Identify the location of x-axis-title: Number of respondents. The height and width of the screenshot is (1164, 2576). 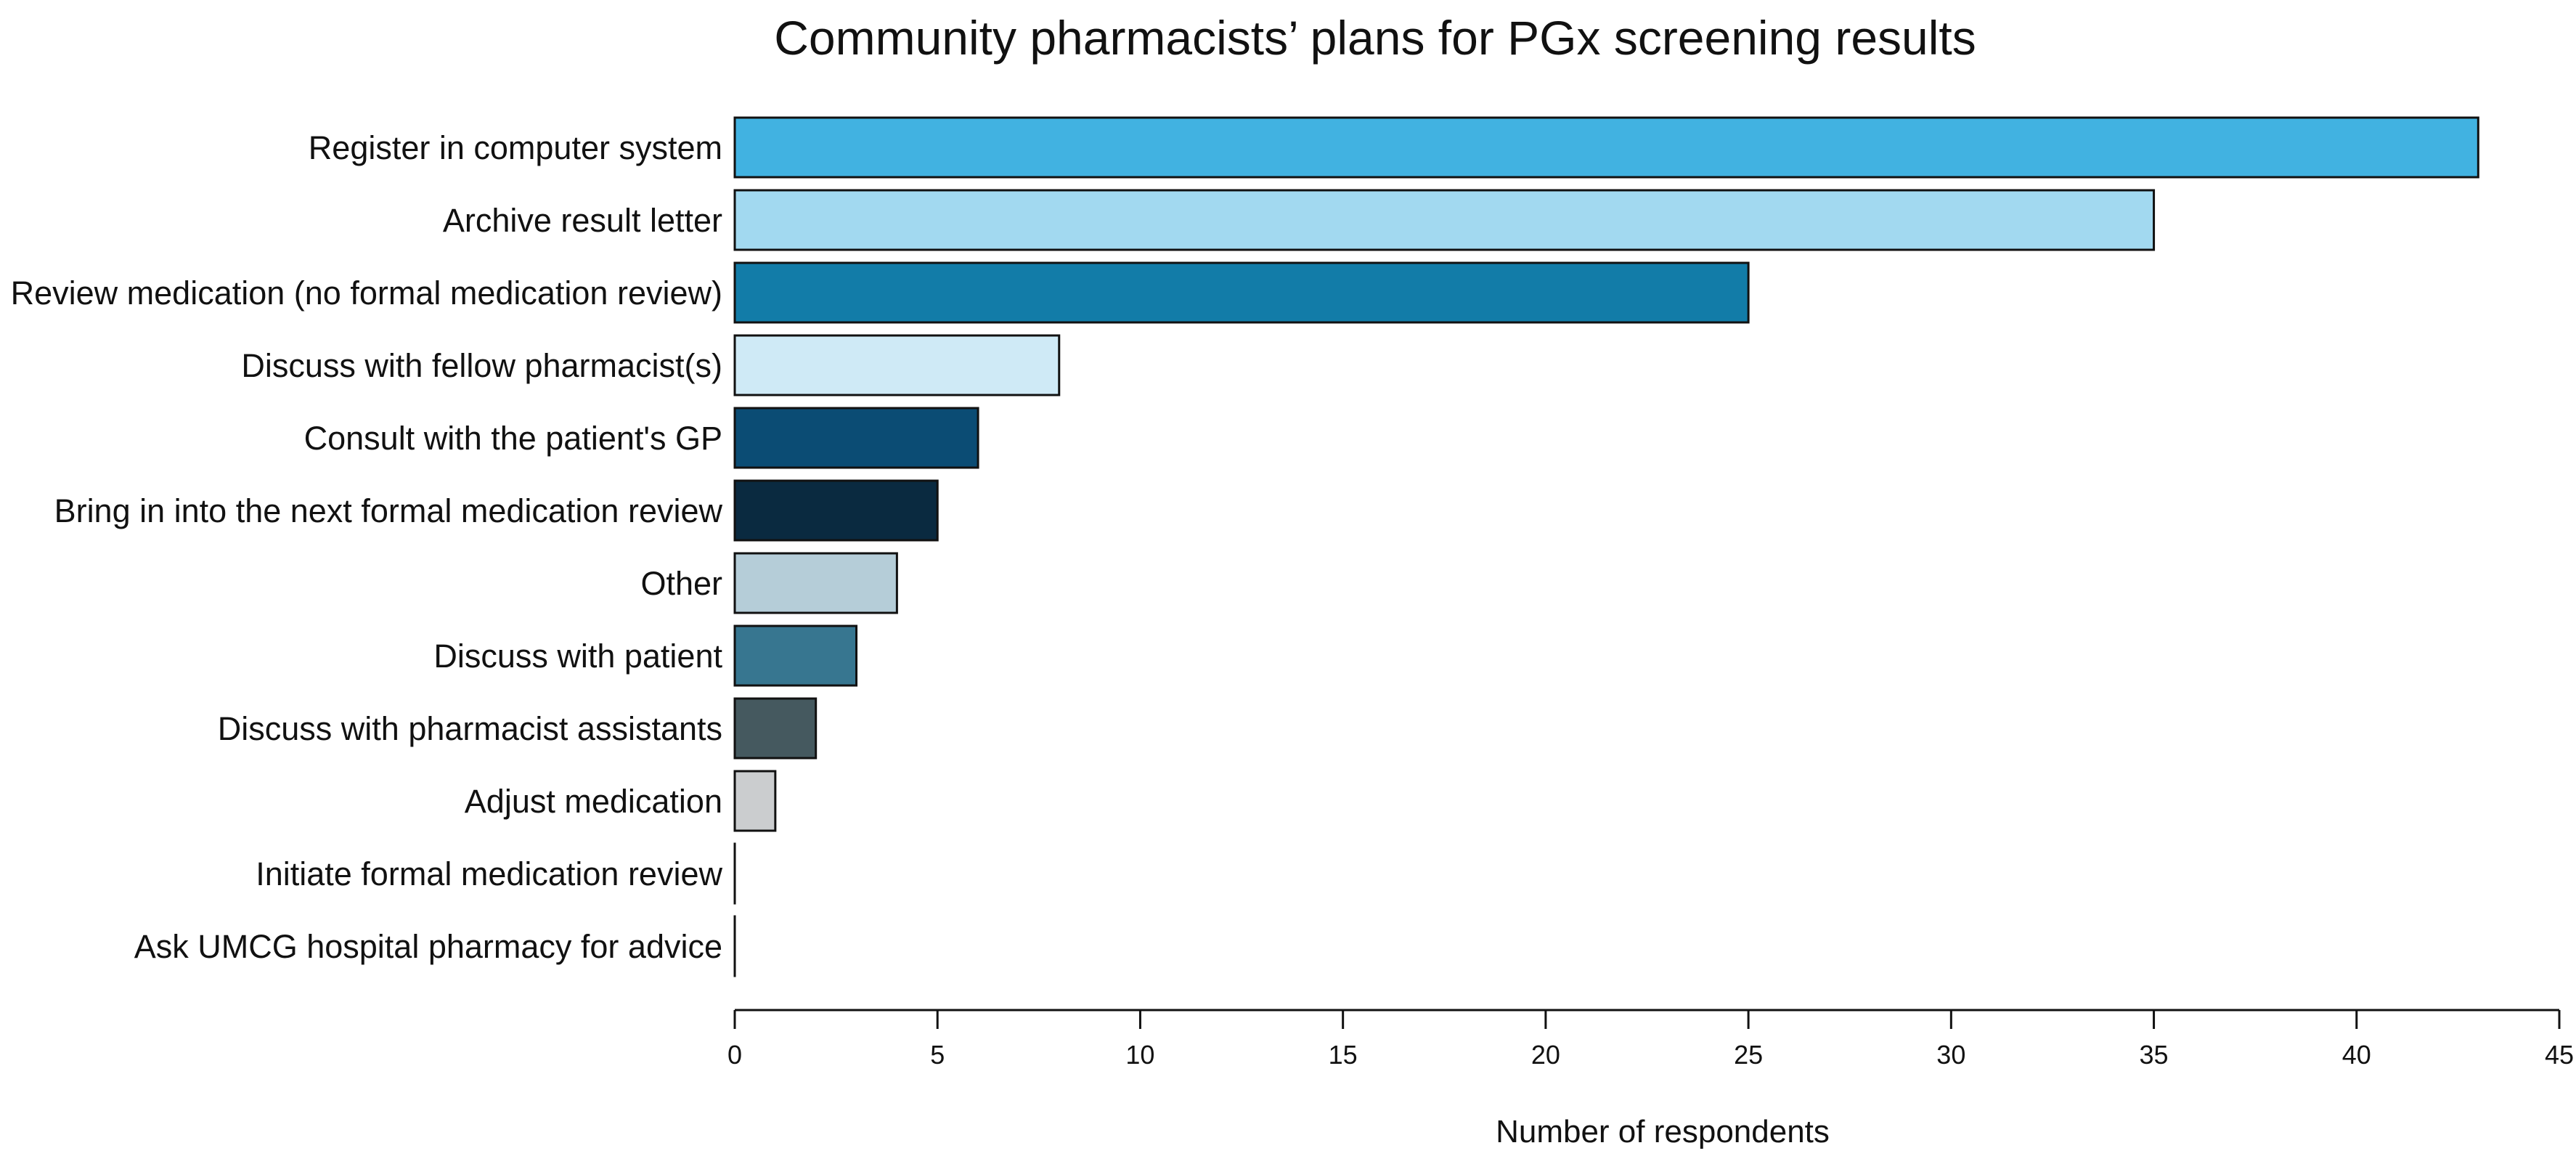
(1663, 1131).